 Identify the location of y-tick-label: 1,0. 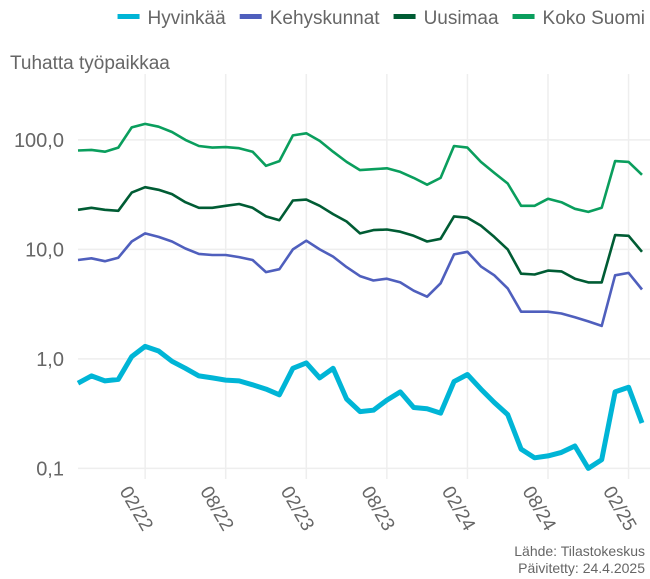
(50, 360).